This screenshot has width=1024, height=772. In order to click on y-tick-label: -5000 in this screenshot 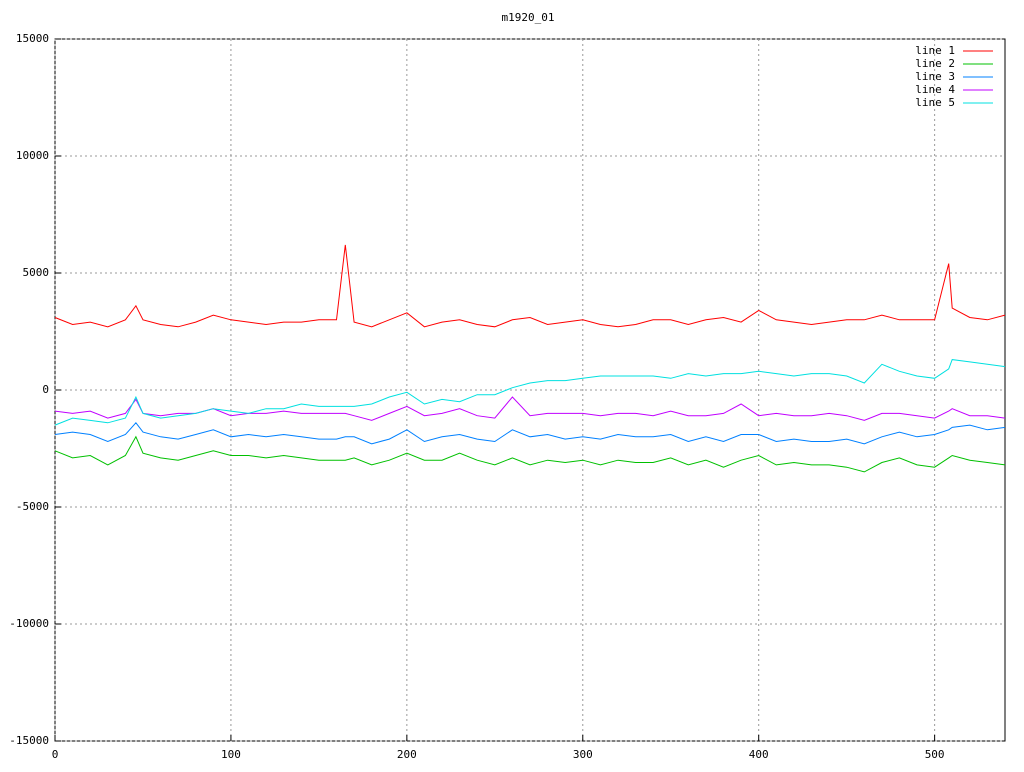, I will do `click(32, 506)`.